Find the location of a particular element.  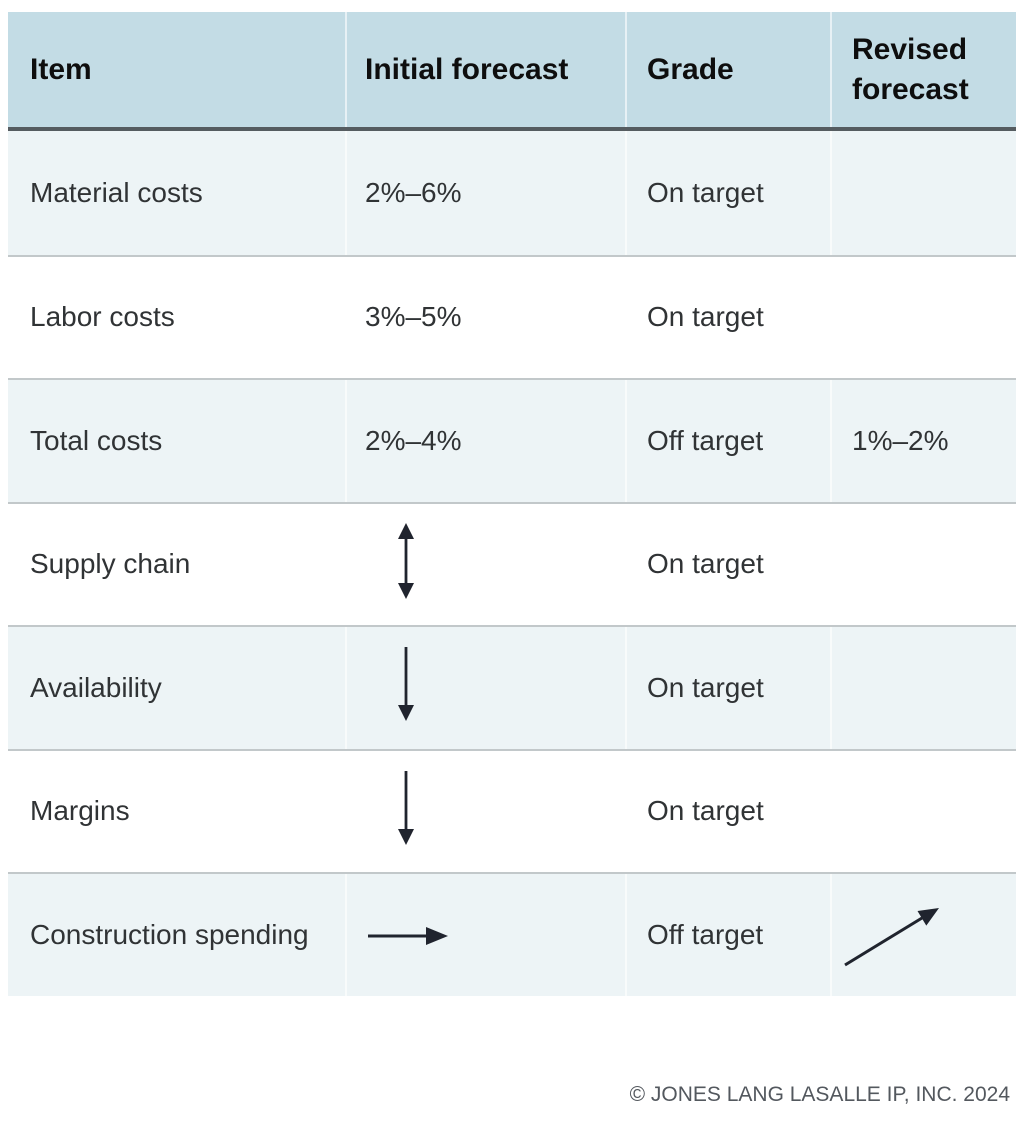

column-header-item-label: Item is located at coordinates (61, 69).